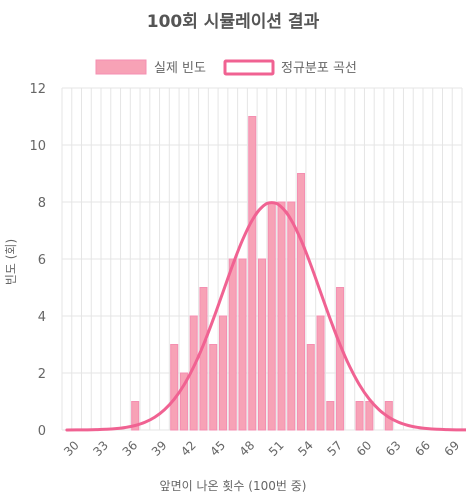  Describe the element at coordinates (247, 448) in the screenshot. I see `x-tick-label: 48` at that location.